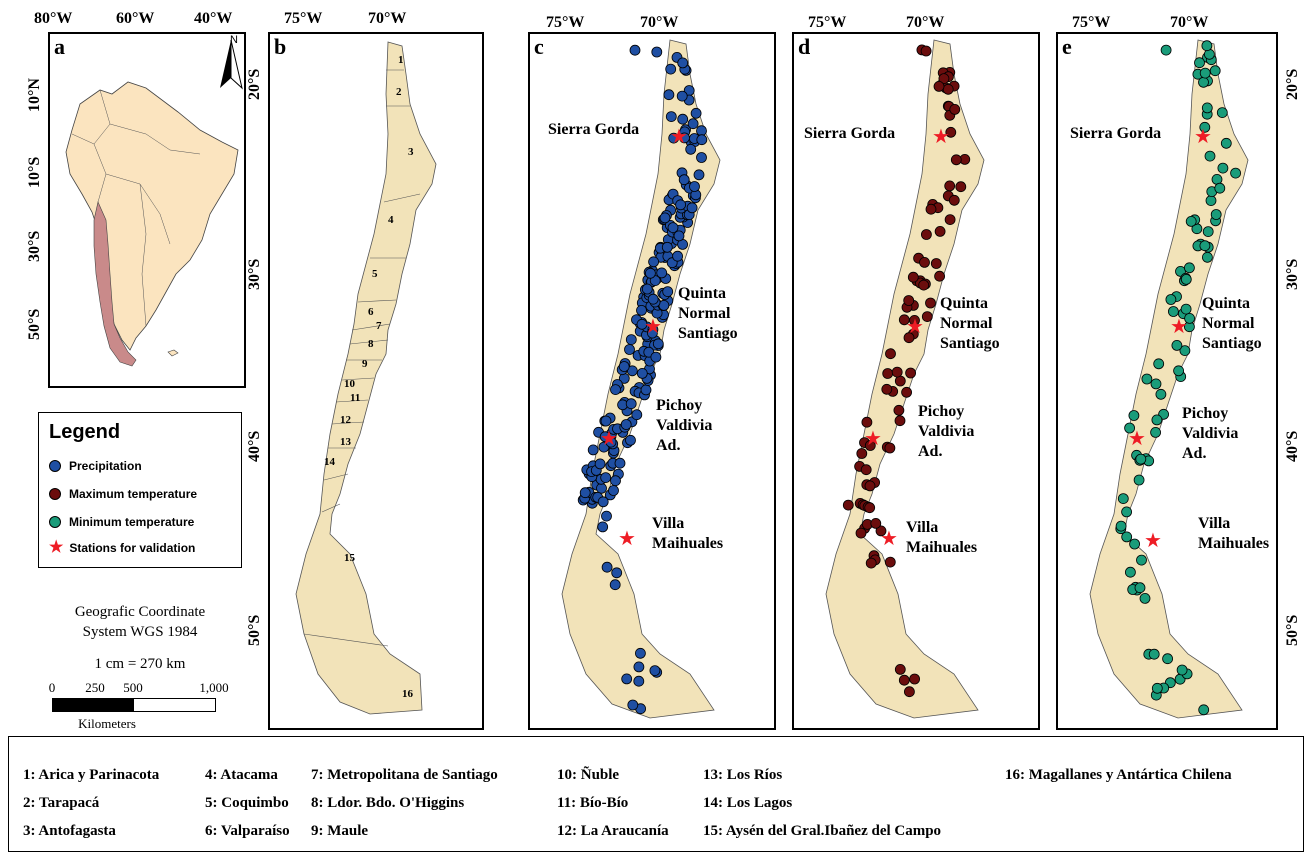 The image size is (1306, 856). What do you see at coordinates (1210, 433) in the screenshot?
I see `station-line: Valdivia` at bounding box center [1210, 433].